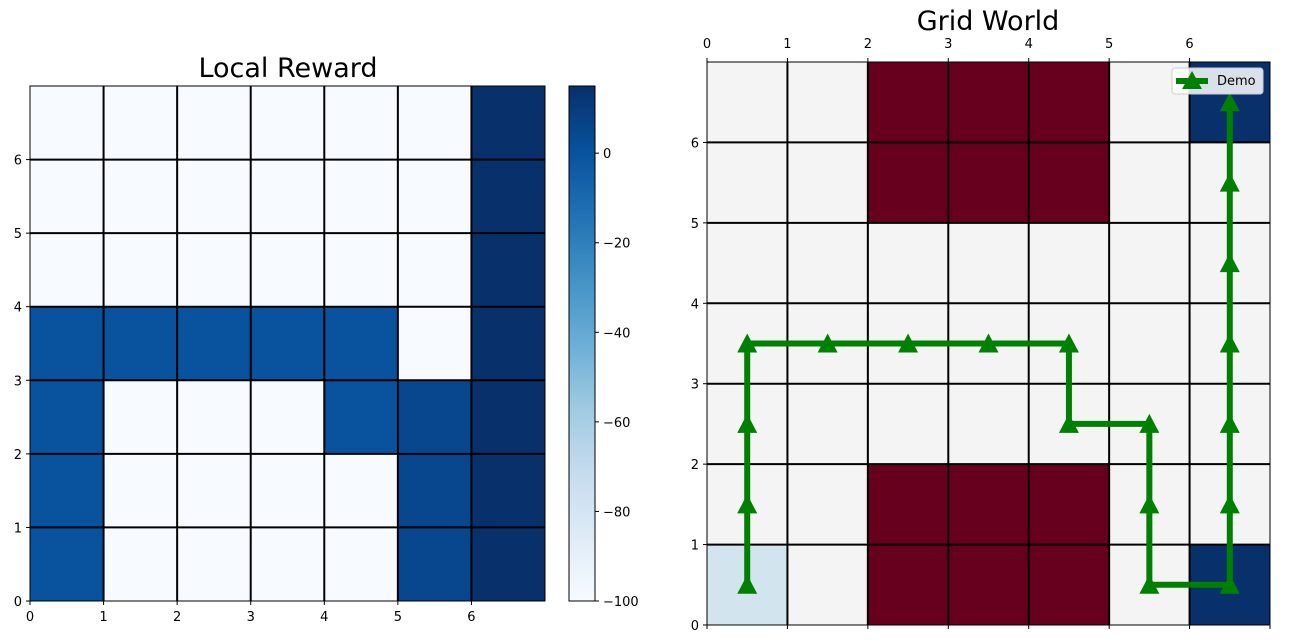 The image size is (1292, 644). Describe the element at coordinates (707, 44) in the screenshot. I see `right-x-tick-label: 0` at that location.